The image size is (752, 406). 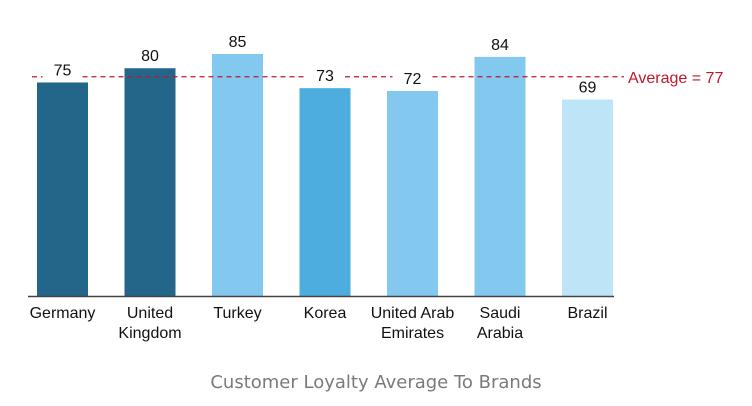 What do you see at coordinates (325, 76) in the screenshot?
I see `data-label: 73` at bounding box center [325, 76].